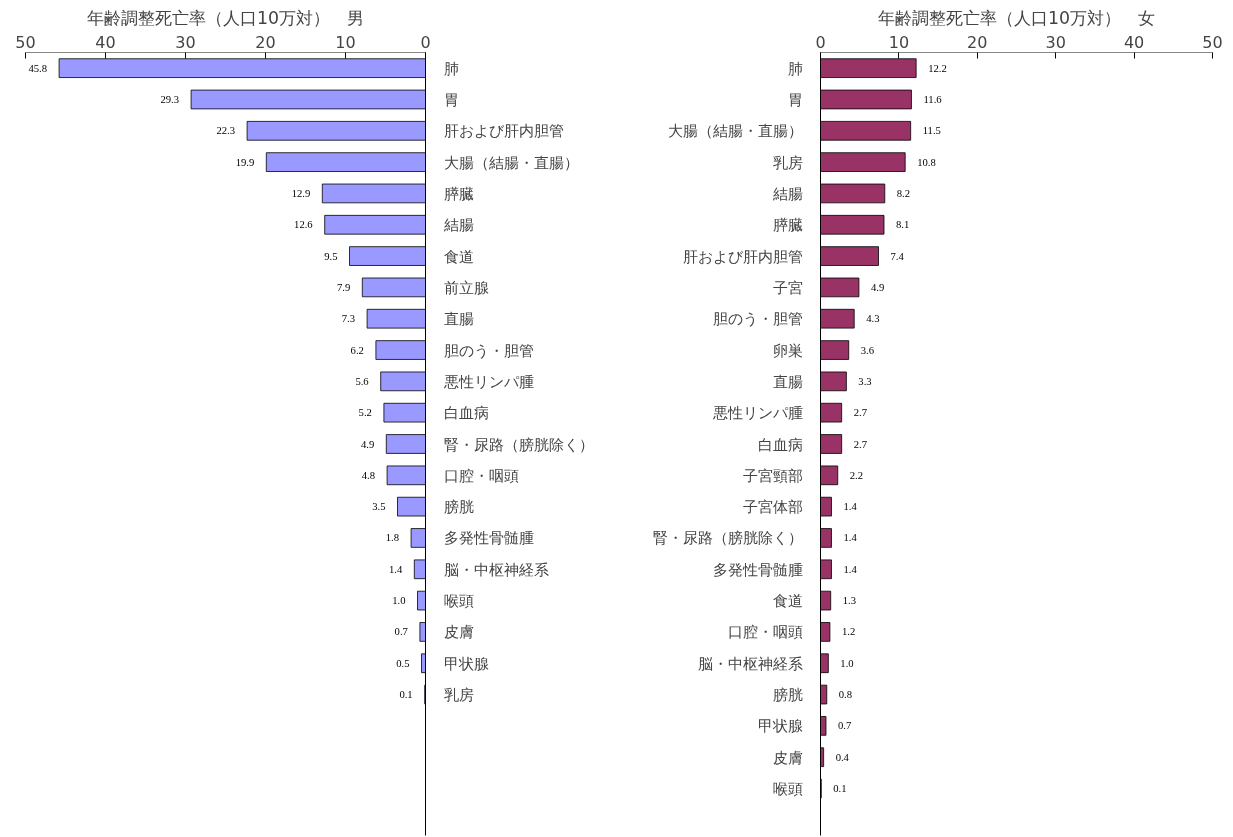 This screenshot has height=837, width=1233. I want to click on data-label: 3.6, so click(867, 350).